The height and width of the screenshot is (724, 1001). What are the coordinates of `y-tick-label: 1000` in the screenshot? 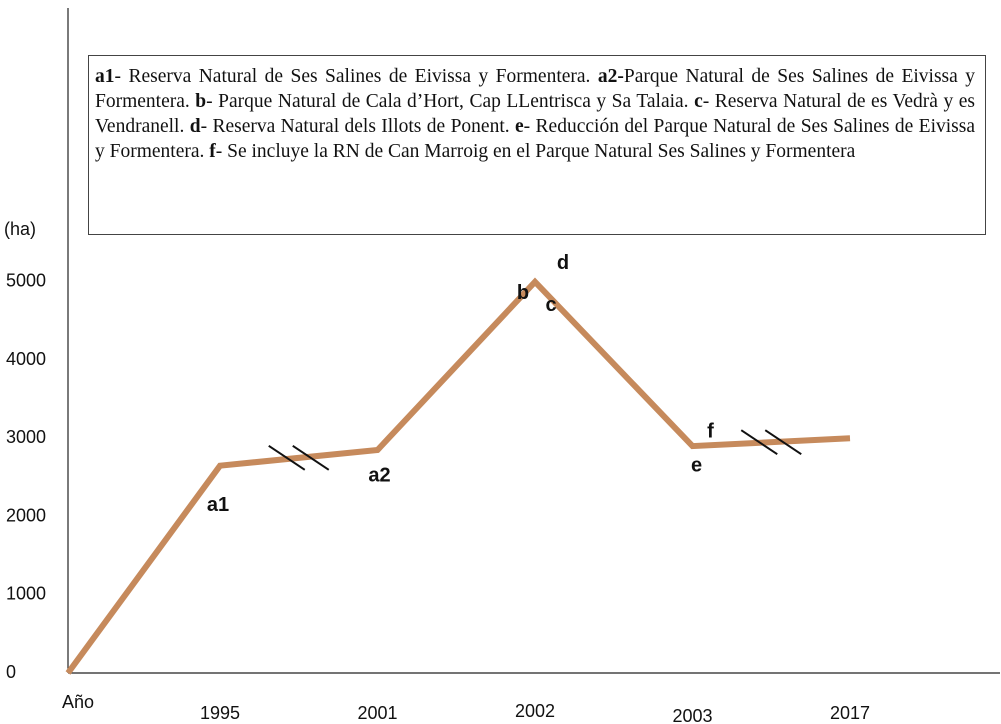 It's located at (26, 594).